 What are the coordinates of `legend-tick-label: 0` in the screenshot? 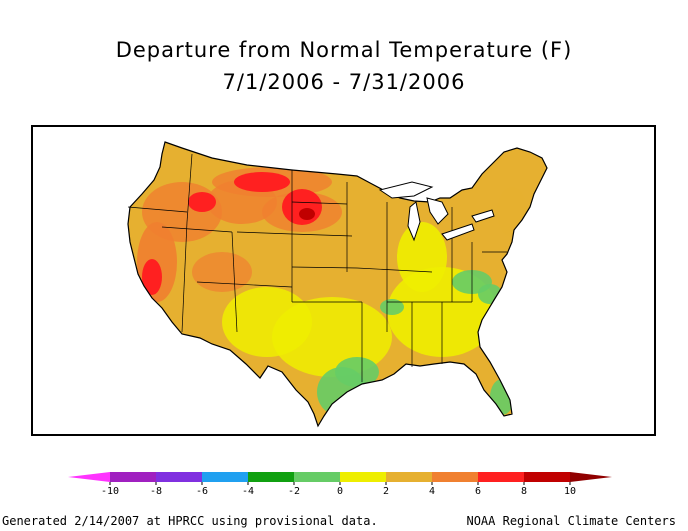 It's located at (340, 491).